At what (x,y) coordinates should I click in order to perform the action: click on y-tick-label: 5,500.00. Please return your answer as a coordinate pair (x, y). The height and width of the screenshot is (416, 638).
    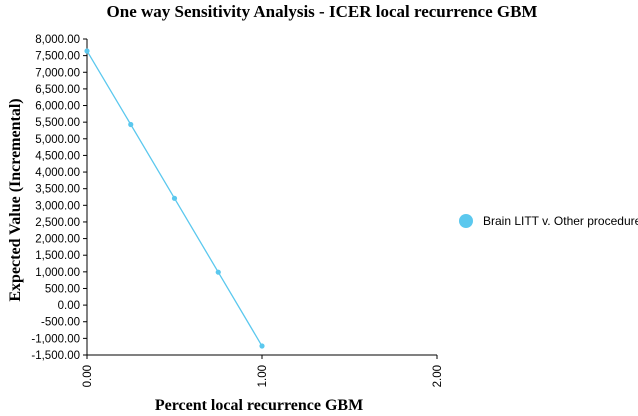
    Looking at the image, I should click on (57, 123).